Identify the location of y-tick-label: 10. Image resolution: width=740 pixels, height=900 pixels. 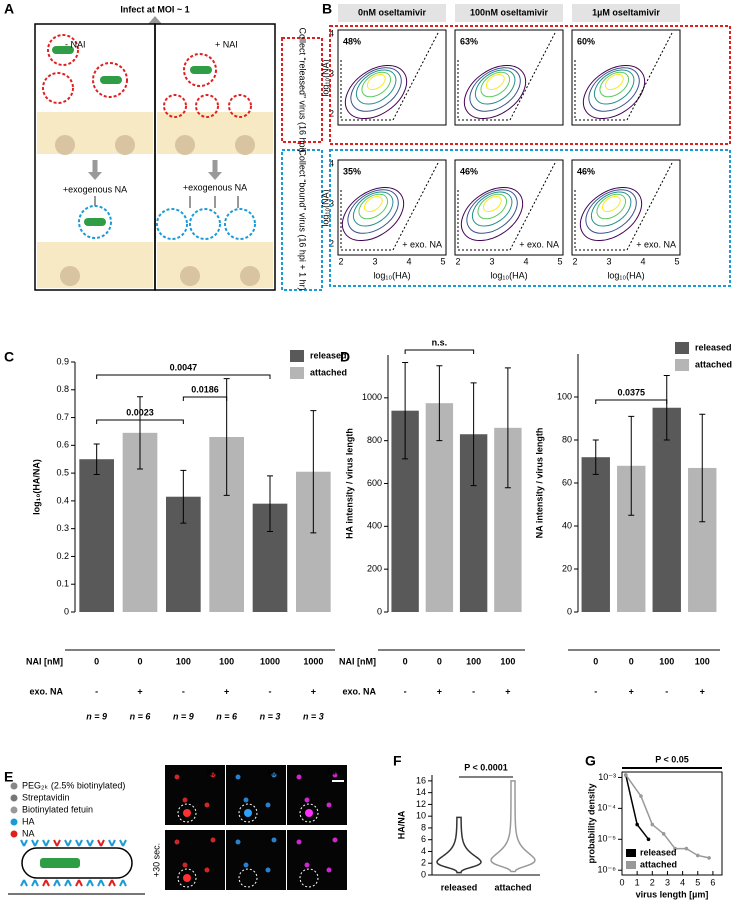
(421, 816).